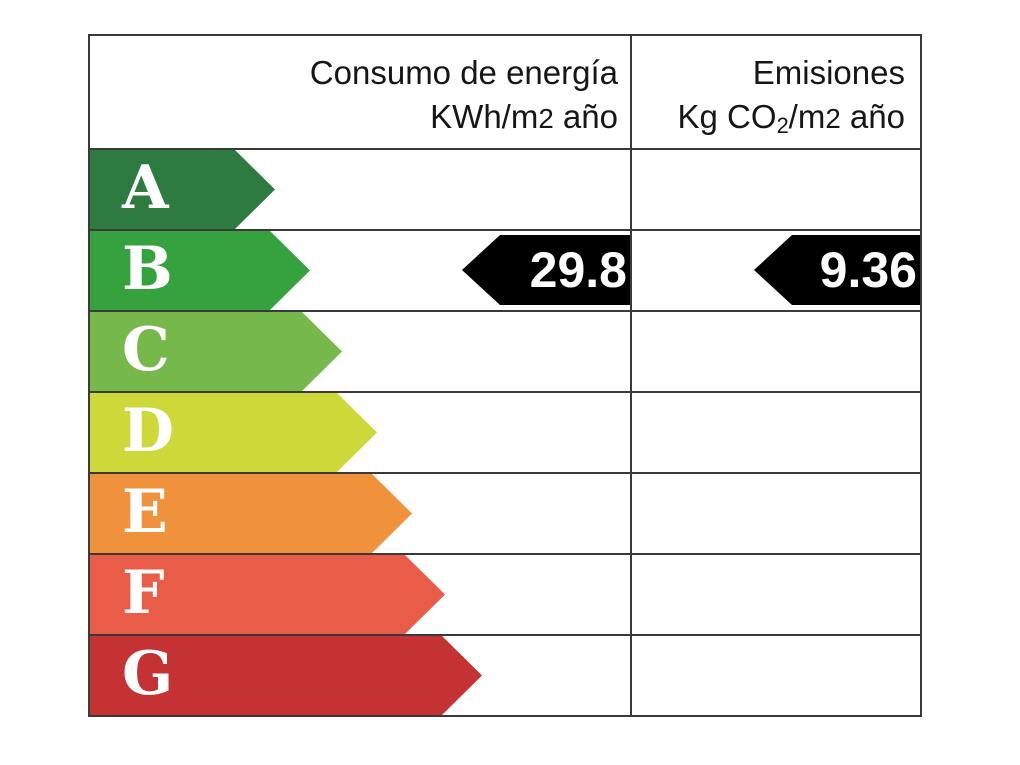  What do you see at coordinates (182, 189) in the screenshot?
I see `rating-arrow-a: A` at bounding box center [182, 189].